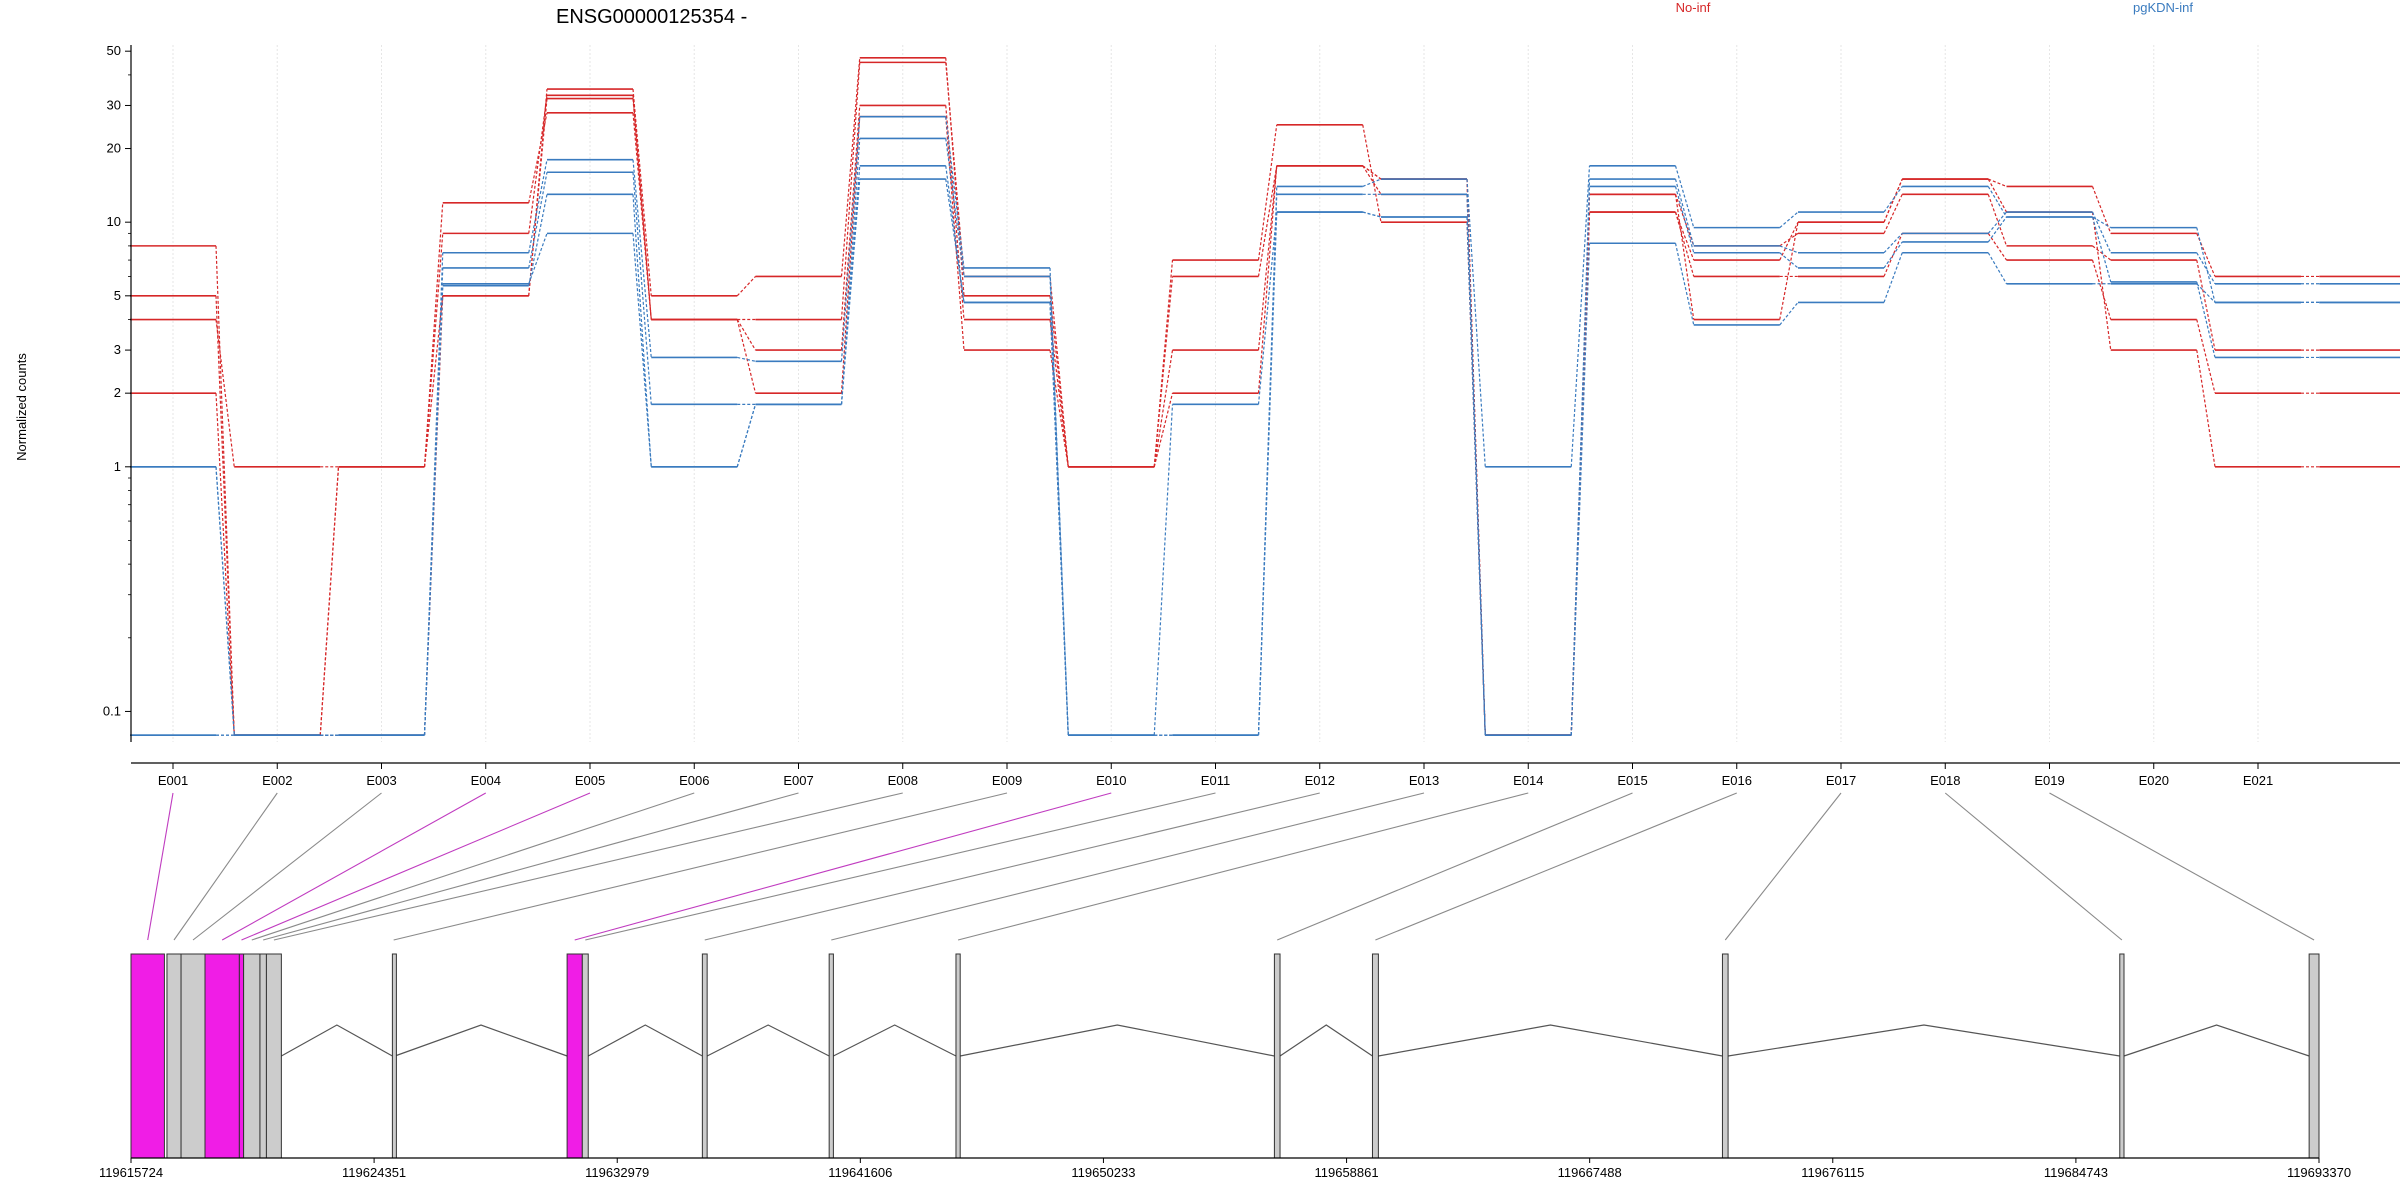 The height and width of the screenshot is (1200, 2400). Describe the element at coordinates (112, 710) in the screenshot. I see `y-tick-label: 0.1` at that location.